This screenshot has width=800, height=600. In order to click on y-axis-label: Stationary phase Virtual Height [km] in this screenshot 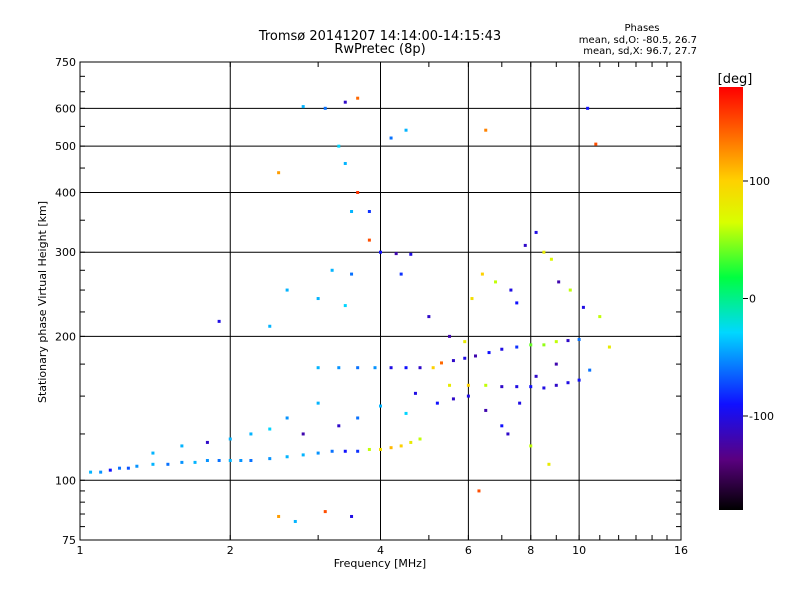, I will do `click(42, 302)`.